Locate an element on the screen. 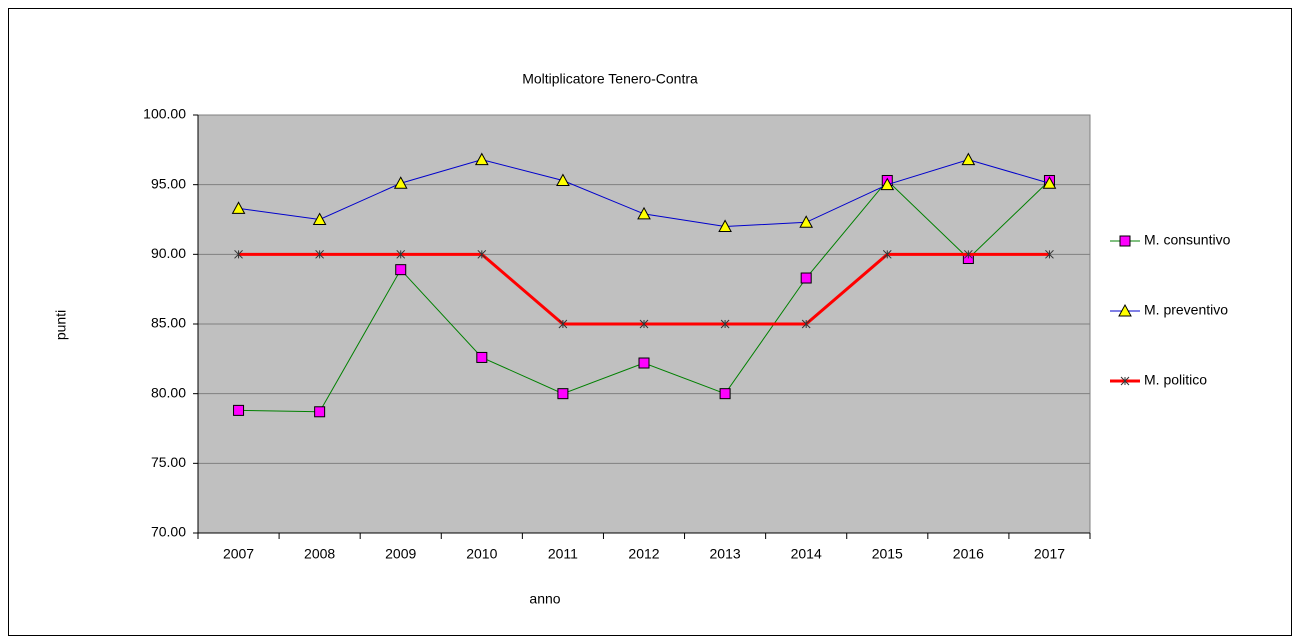  x-tick-label: 2014 is located at coordinates (806, 554).